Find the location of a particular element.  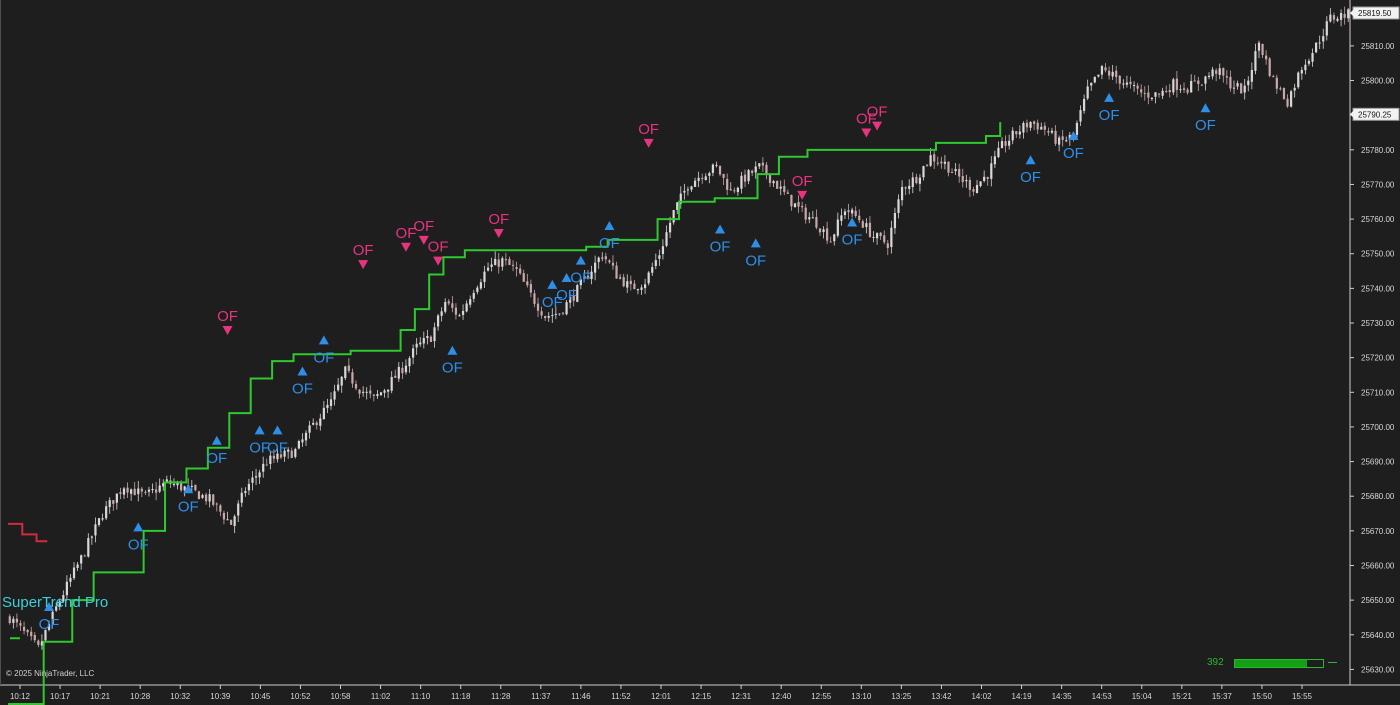

price-marker-label: 25819.50 is located at coordinates (1375, 13).